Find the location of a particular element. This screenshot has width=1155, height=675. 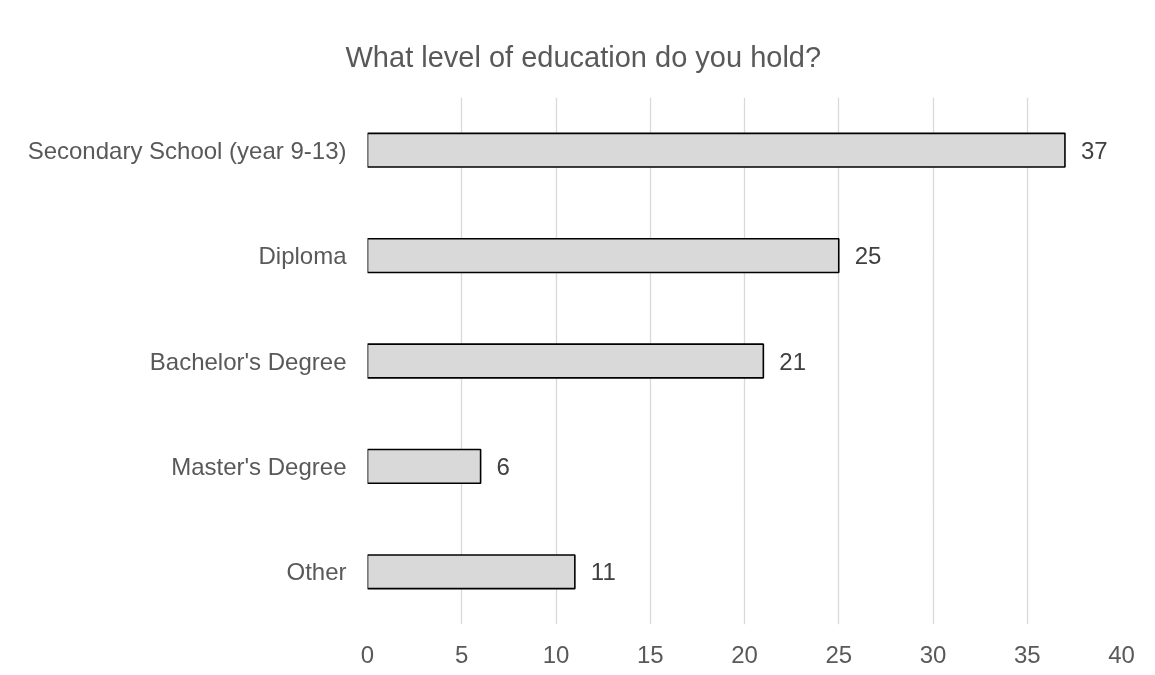

x-tick-label: 0 is located at coordinates (367, 654).